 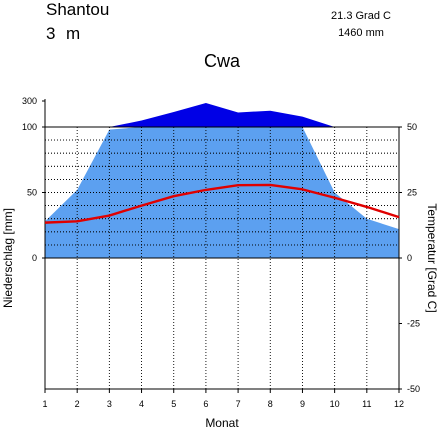 What do you see at coordinates (361, 16) in the screenshot?
I see `annual-mean-temperature: 21.3 Grad C` at bounding box center [361, 16].